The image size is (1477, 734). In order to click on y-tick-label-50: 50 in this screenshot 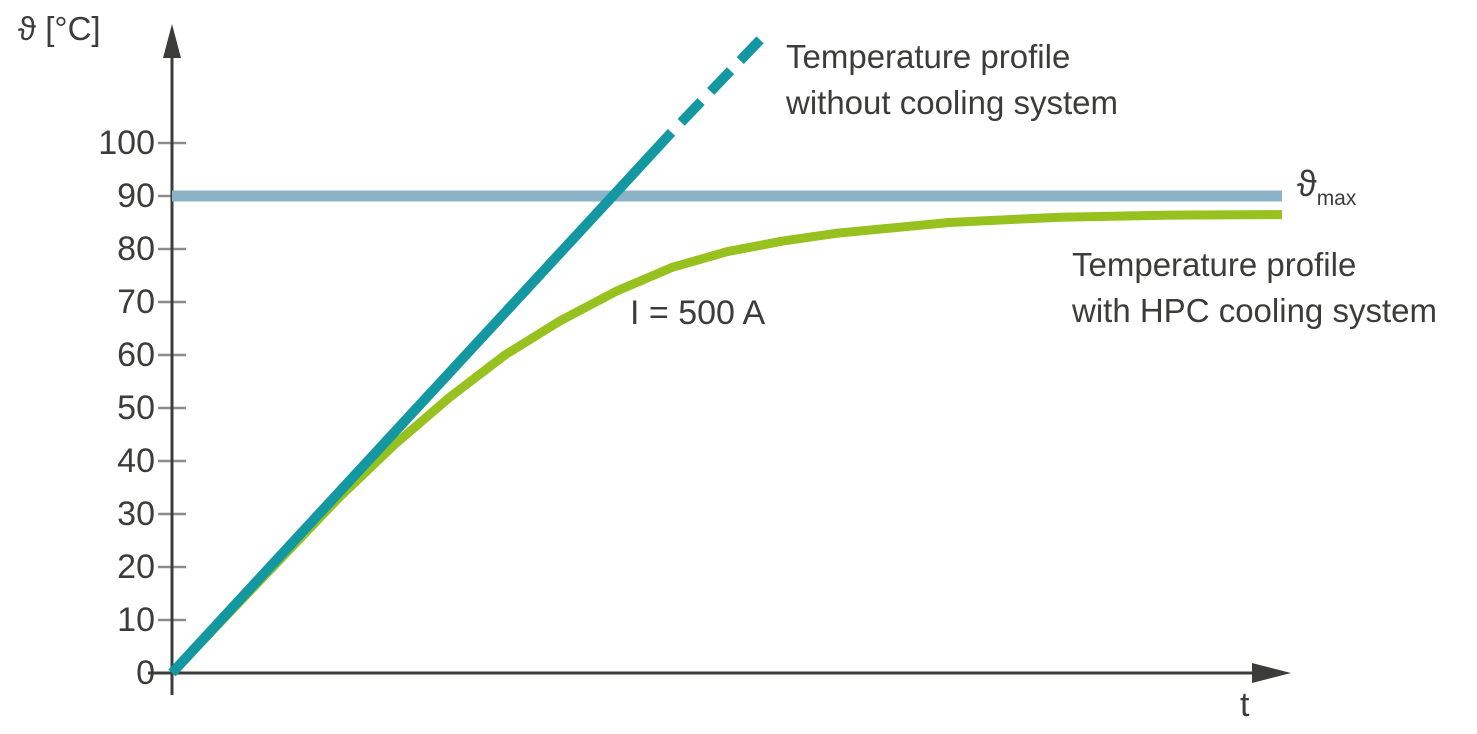, I will do `click(136, 408)`.